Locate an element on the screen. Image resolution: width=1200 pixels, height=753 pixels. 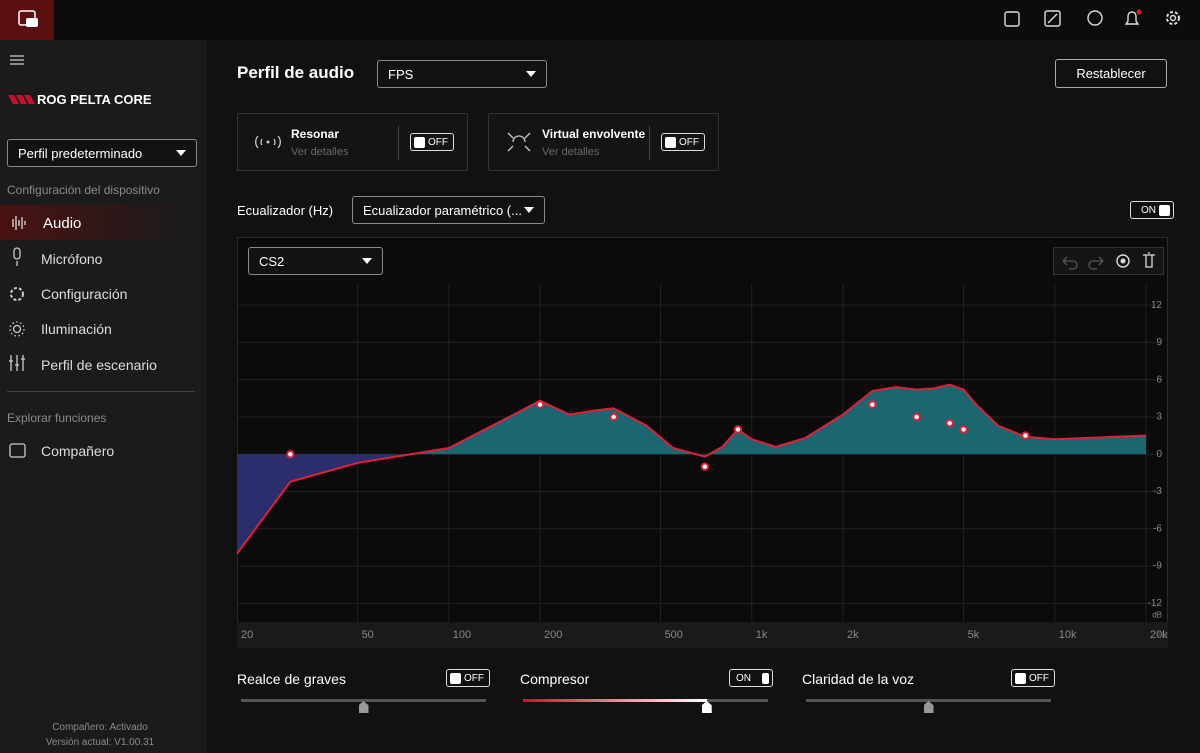
y-tick-label: -12 is located at coordinates (1155, 603).